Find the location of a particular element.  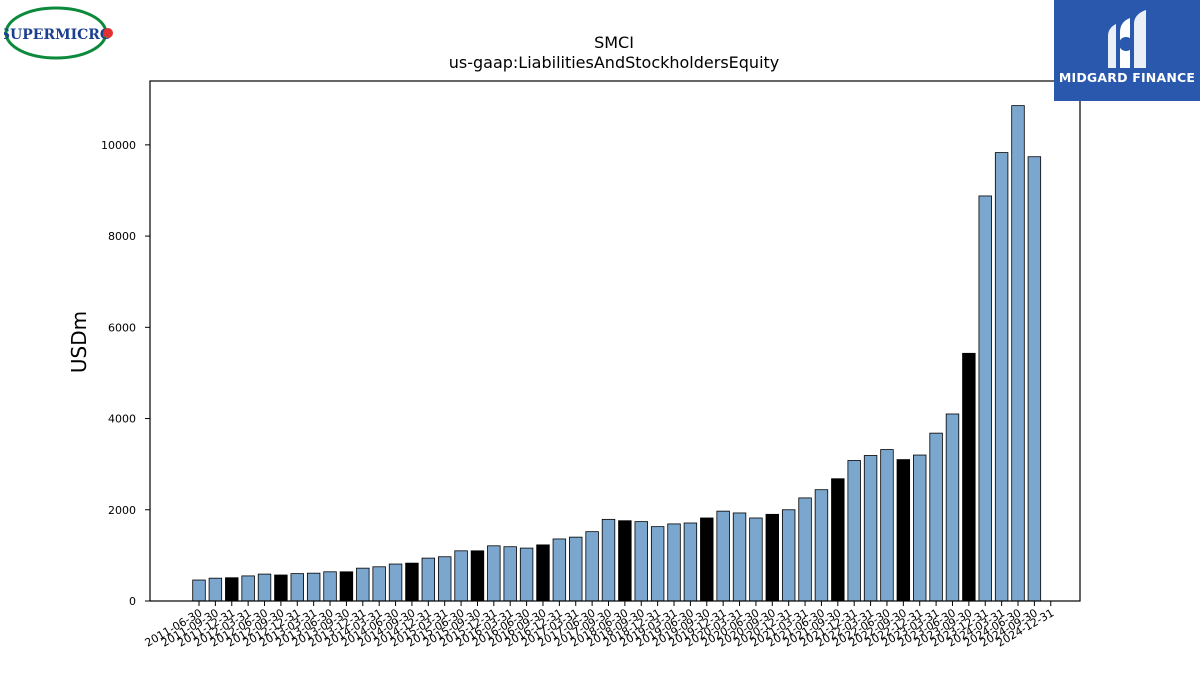

y-tick-label: 6000 is located at coordinates (122, 327).